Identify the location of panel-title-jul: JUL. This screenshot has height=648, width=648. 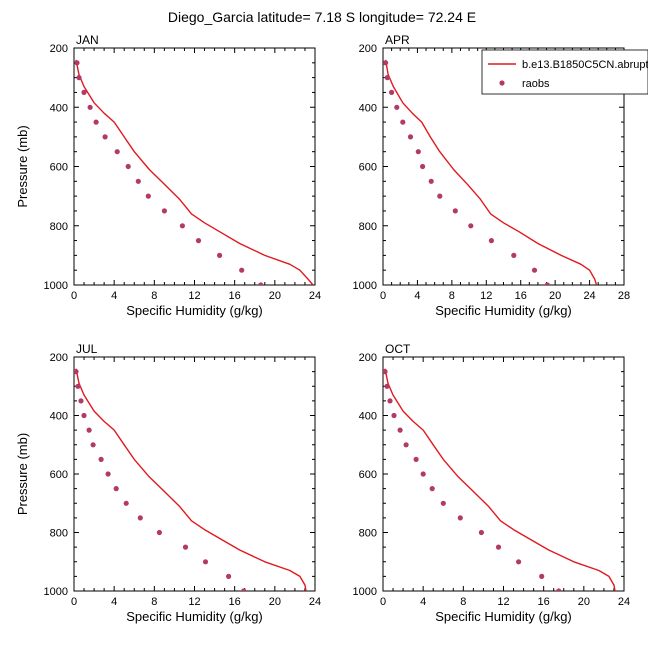
(87, 349).